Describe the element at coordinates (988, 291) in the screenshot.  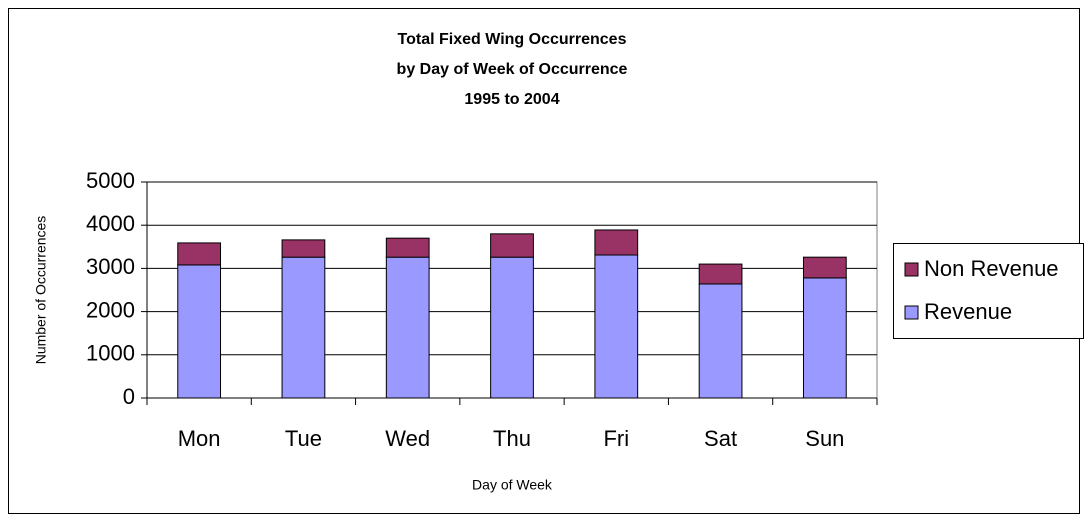
I see `legend-box` at that location.